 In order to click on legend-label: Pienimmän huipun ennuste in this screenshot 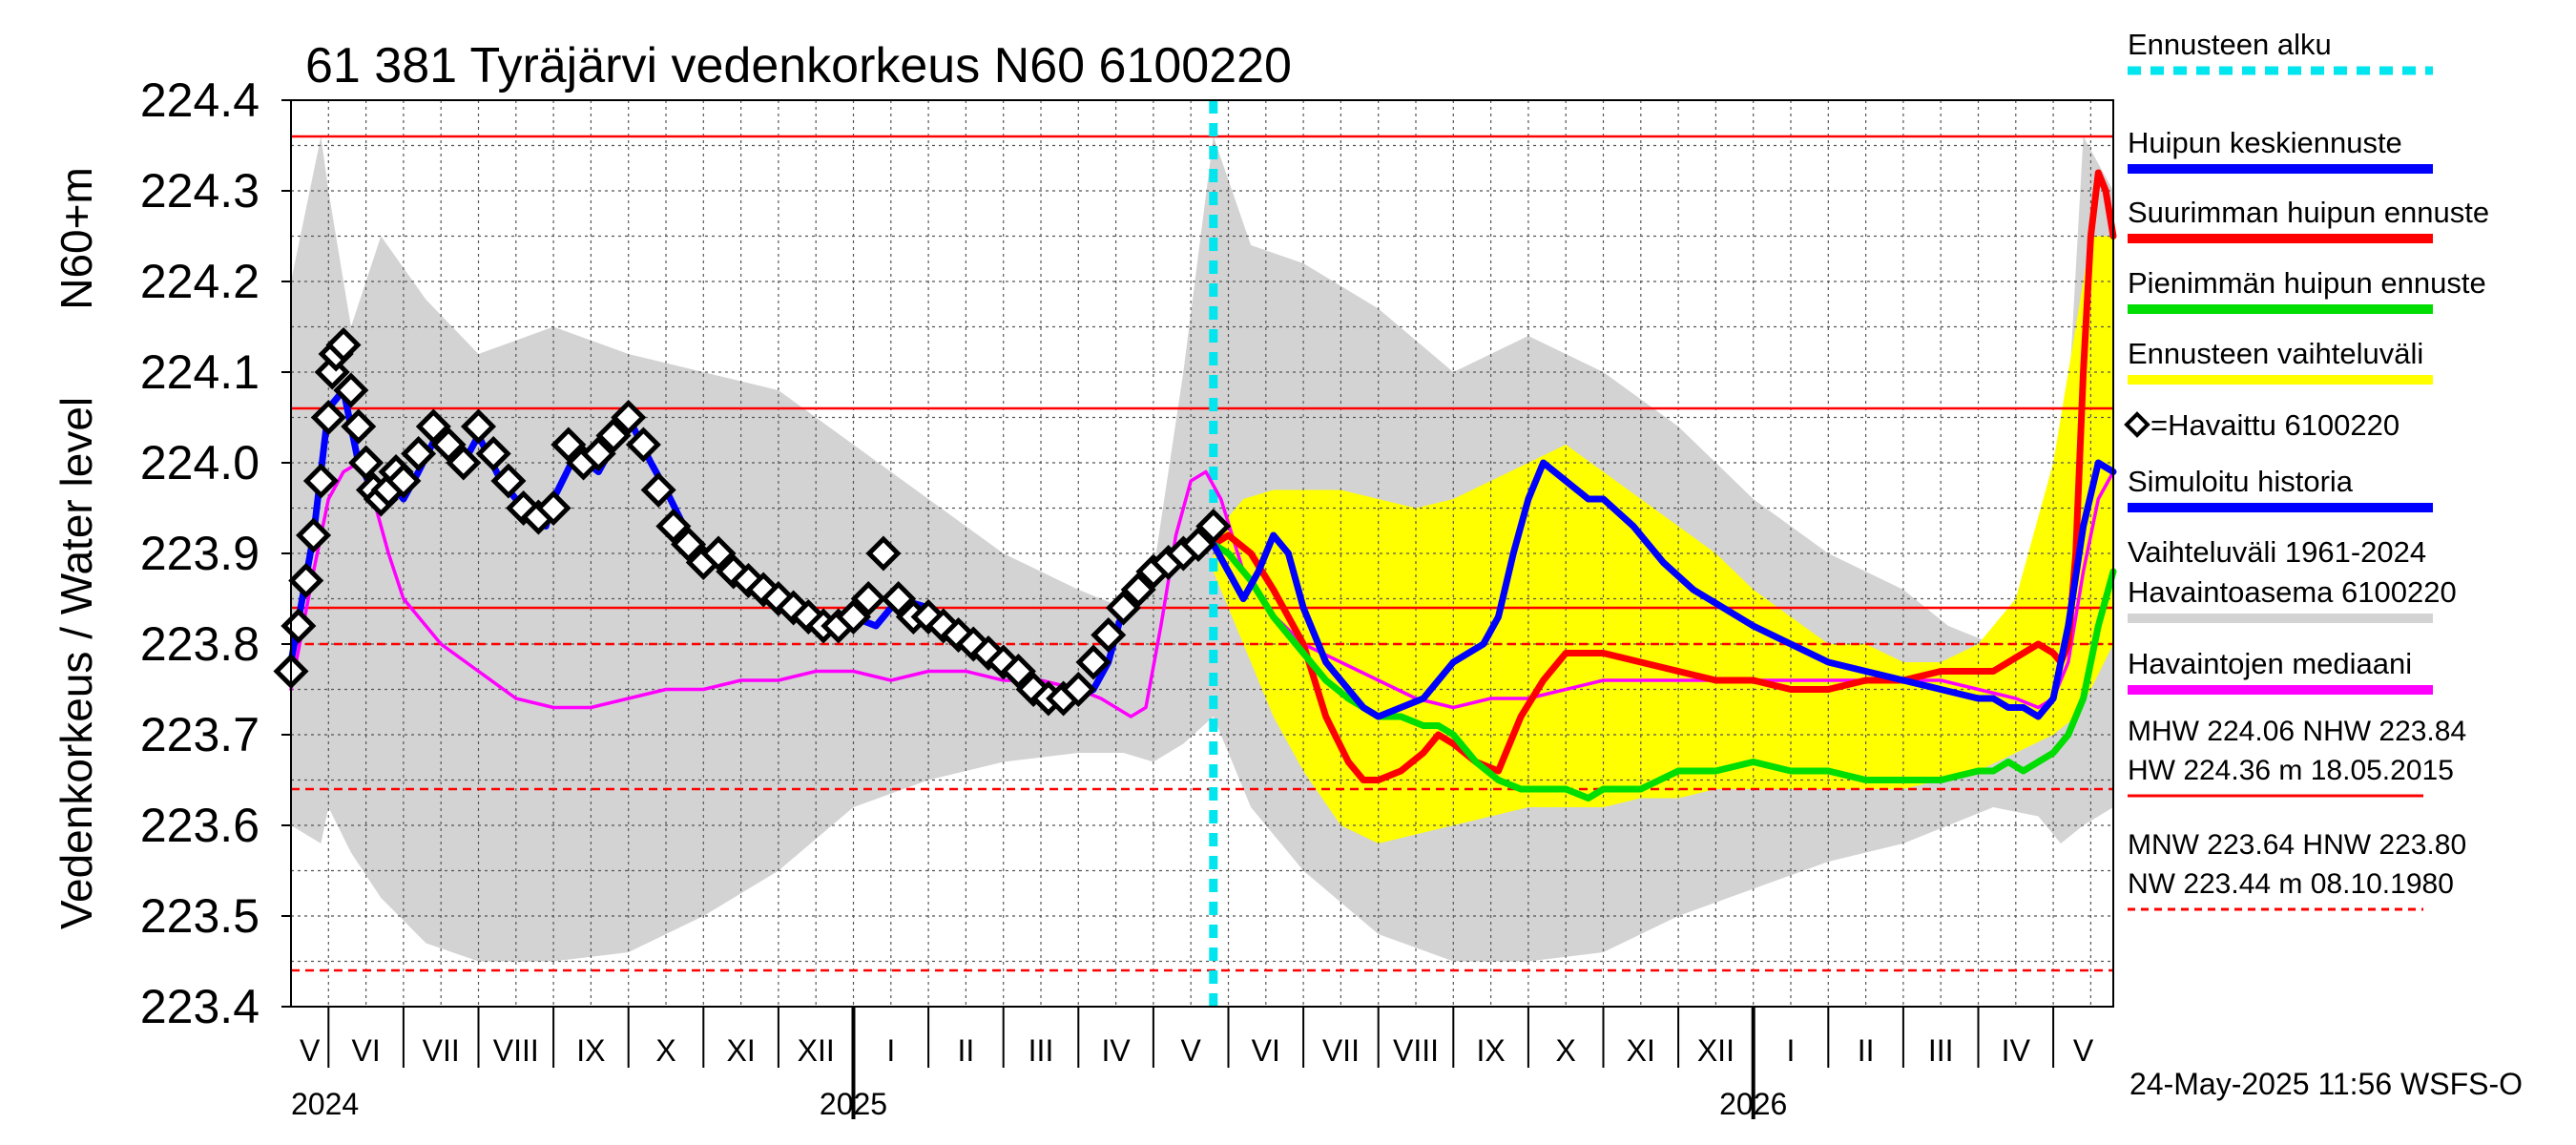, I will do `click(2307, 283)`.